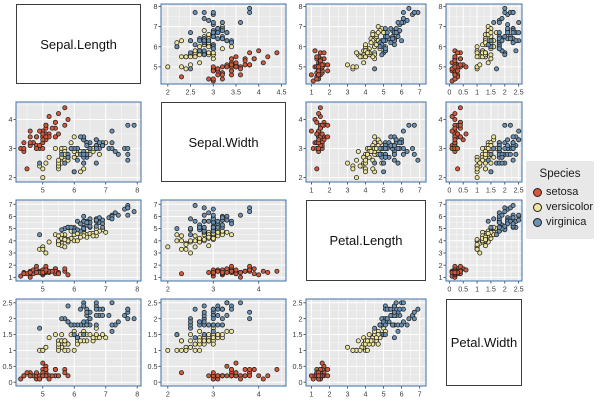 Image resolution: width=600 pixels, height=400 pixels. What do you see at coordinates (420, 394) in the screenshot?
I see `x-tick-label: 7` at bounding box center [420, 394].